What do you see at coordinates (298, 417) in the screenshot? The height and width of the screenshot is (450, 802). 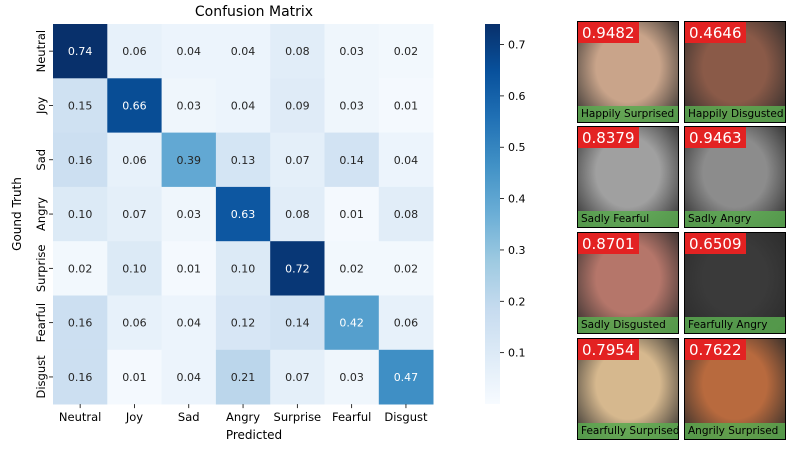 I see `x-tick-label: Surprise` at bounding box center [298, 417].